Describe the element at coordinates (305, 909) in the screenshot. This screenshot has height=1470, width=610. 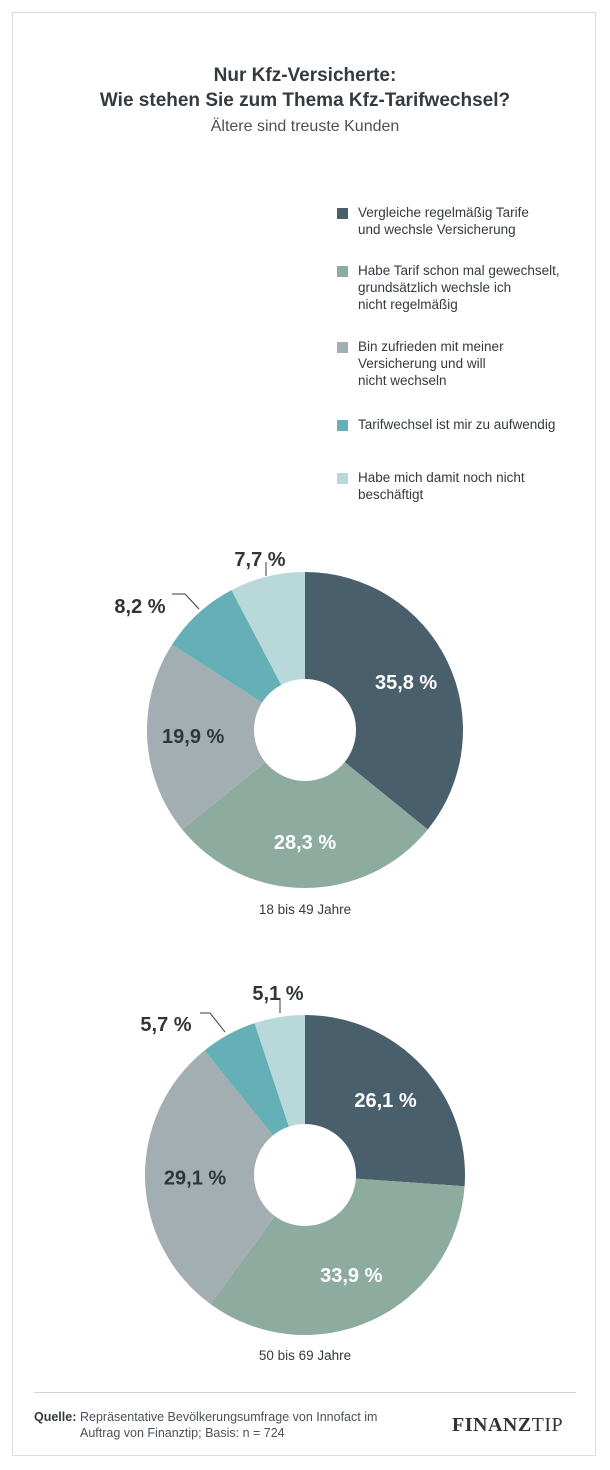
I see `chart-caption: 18 bis 49 Jahre` at that location.